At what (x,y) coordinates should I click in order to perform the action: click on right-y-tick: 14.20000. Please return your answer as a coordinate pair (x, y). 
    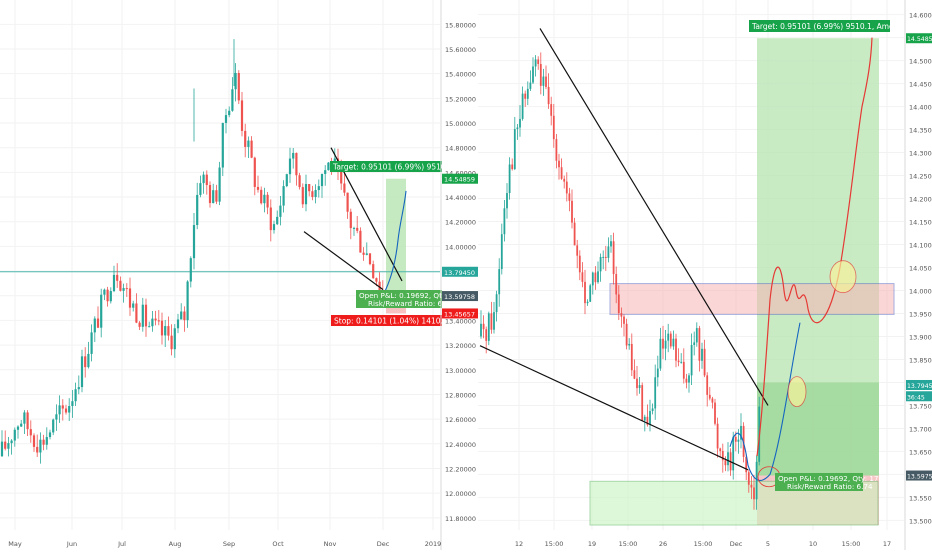
    Looking at the image, I should click on (920, 200).